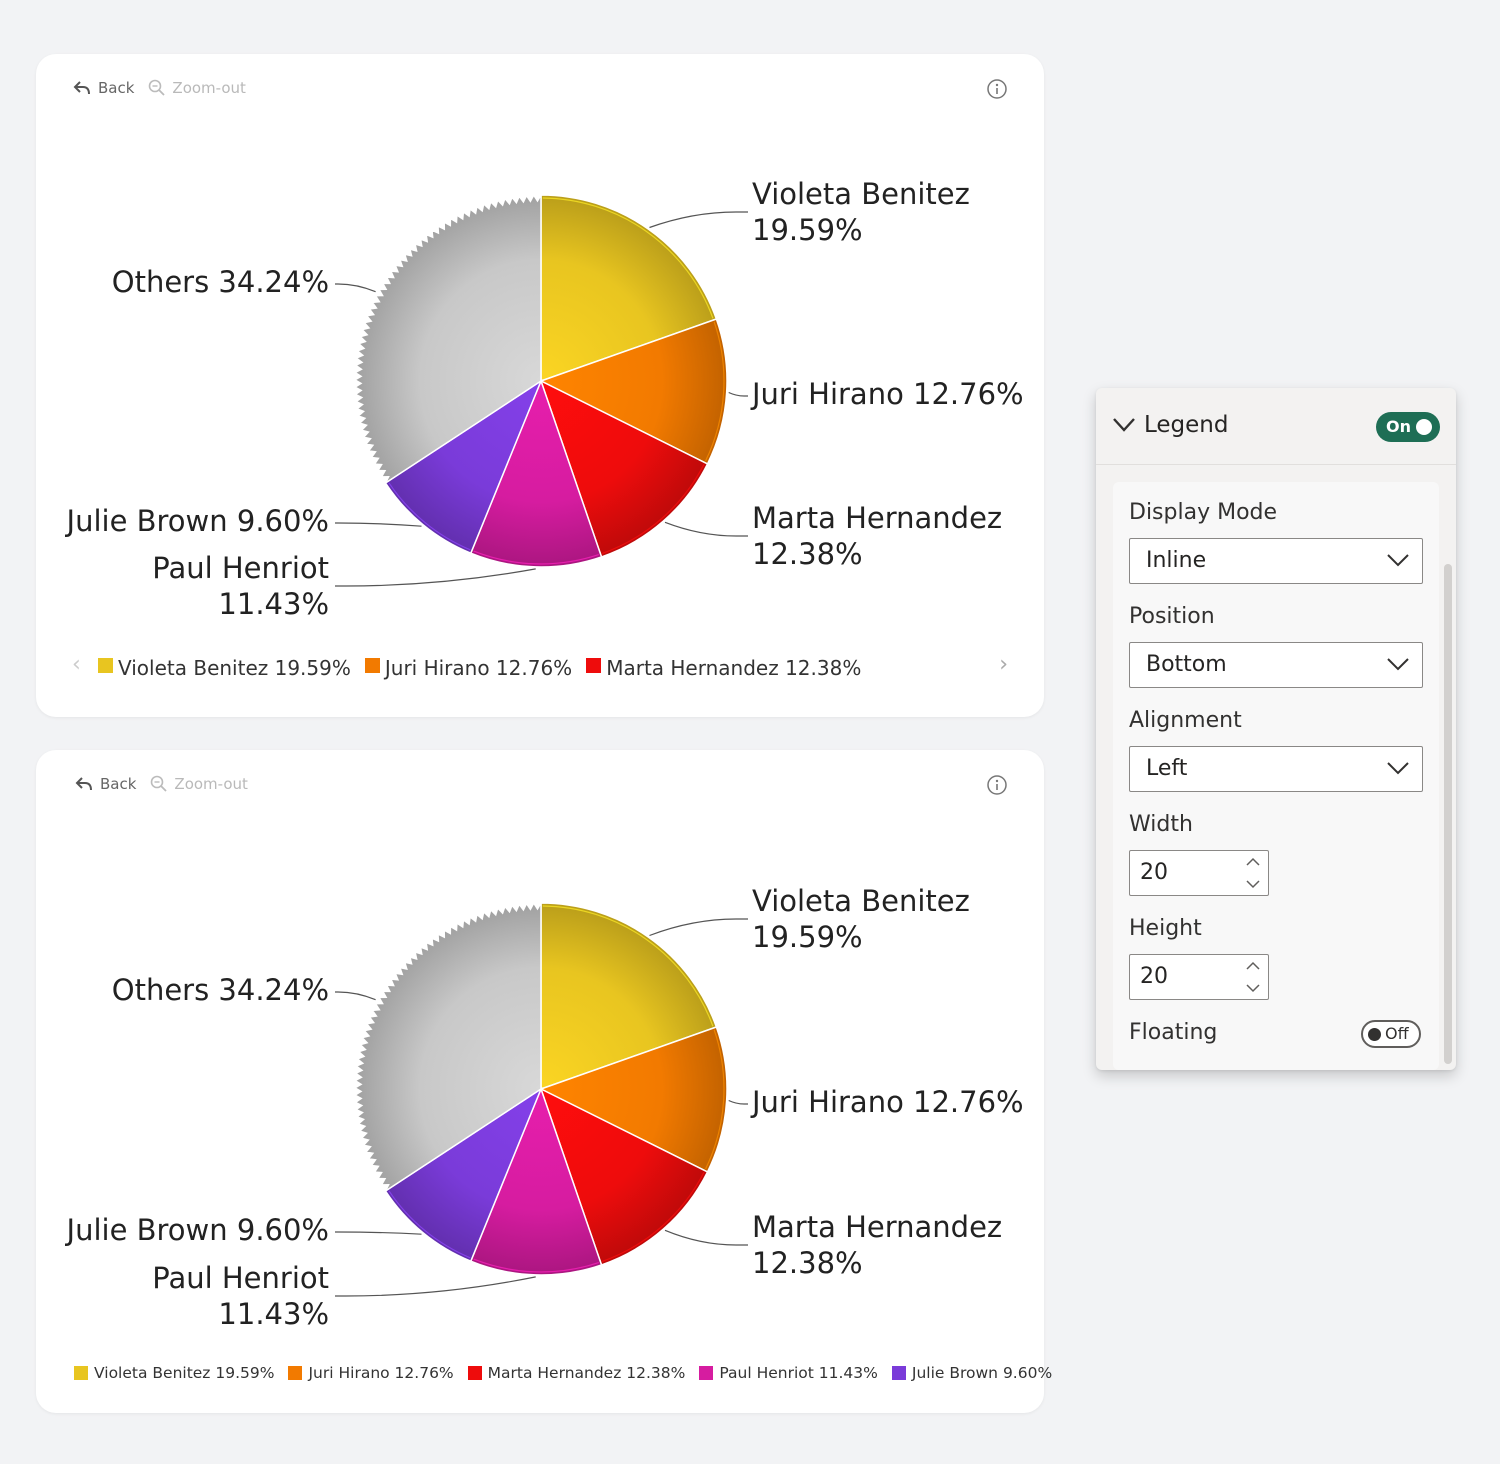 This screenshot has height=1464, width=1500. Describe the element at coordinates (1186, 425) in the screenshot. I see `panel-title: Legend` at that location.